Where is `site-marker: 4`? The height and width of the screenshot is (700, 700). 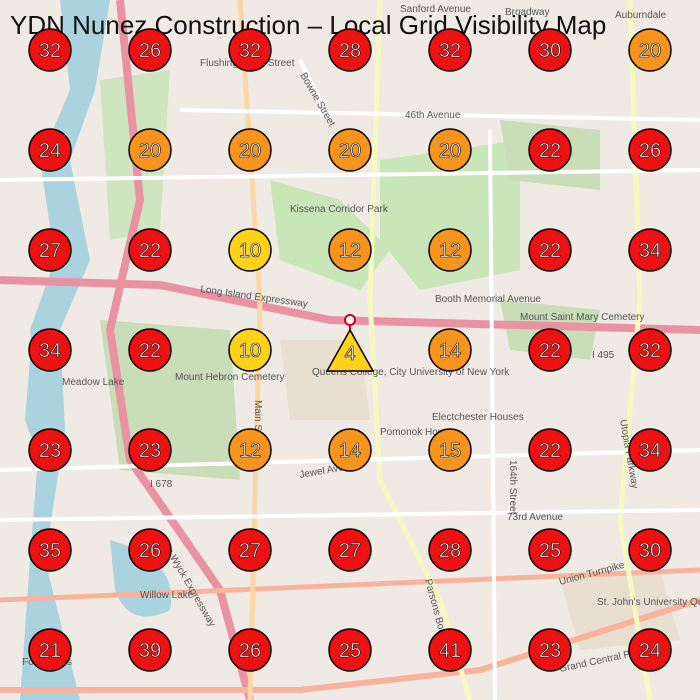 site-marker: 4 is located at coordinates (350, 343).